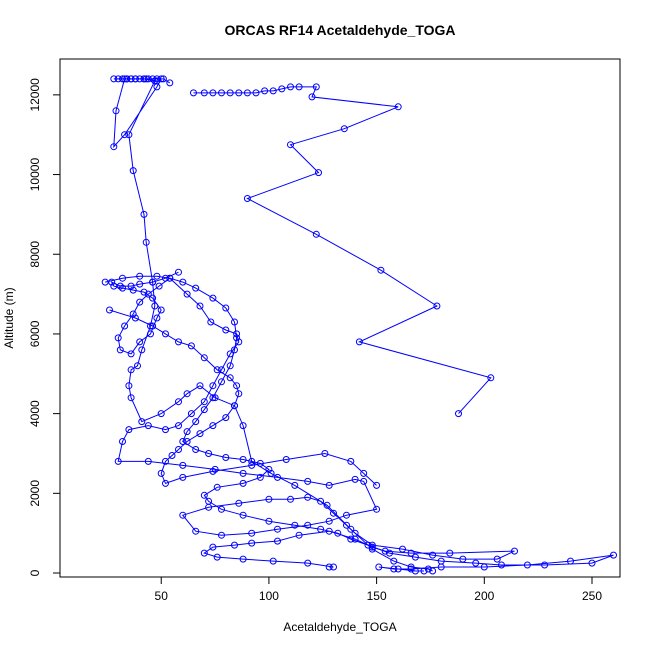  Describe the element at coordinates (35, 333) in the screenshot. I see `y-tick-label: 6000` at that location.